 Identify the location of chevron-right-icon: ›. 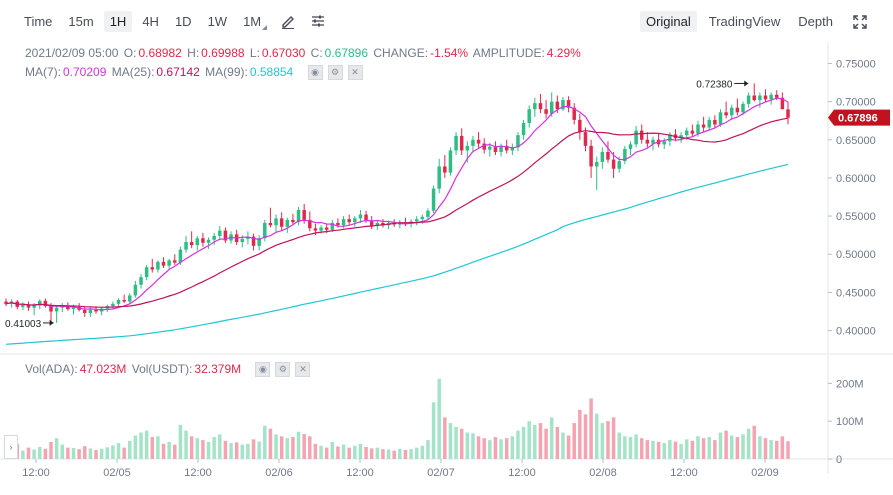
(11, 447).